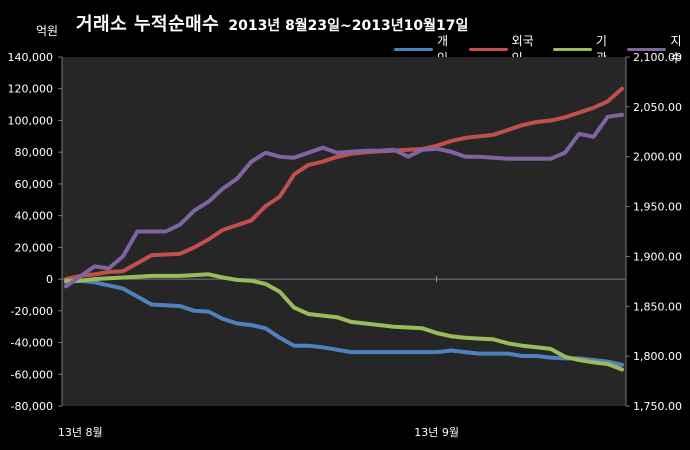 The image size is (690, 450). Describe the element at coordinates (34, 152) in the screenshot. I see `left-tick-label: 80,000` at that location.